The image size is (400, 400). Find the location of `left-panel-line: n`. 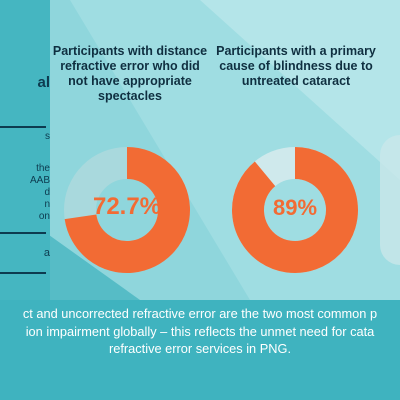

left-panel-line: n is located at coordinates (47, 204).